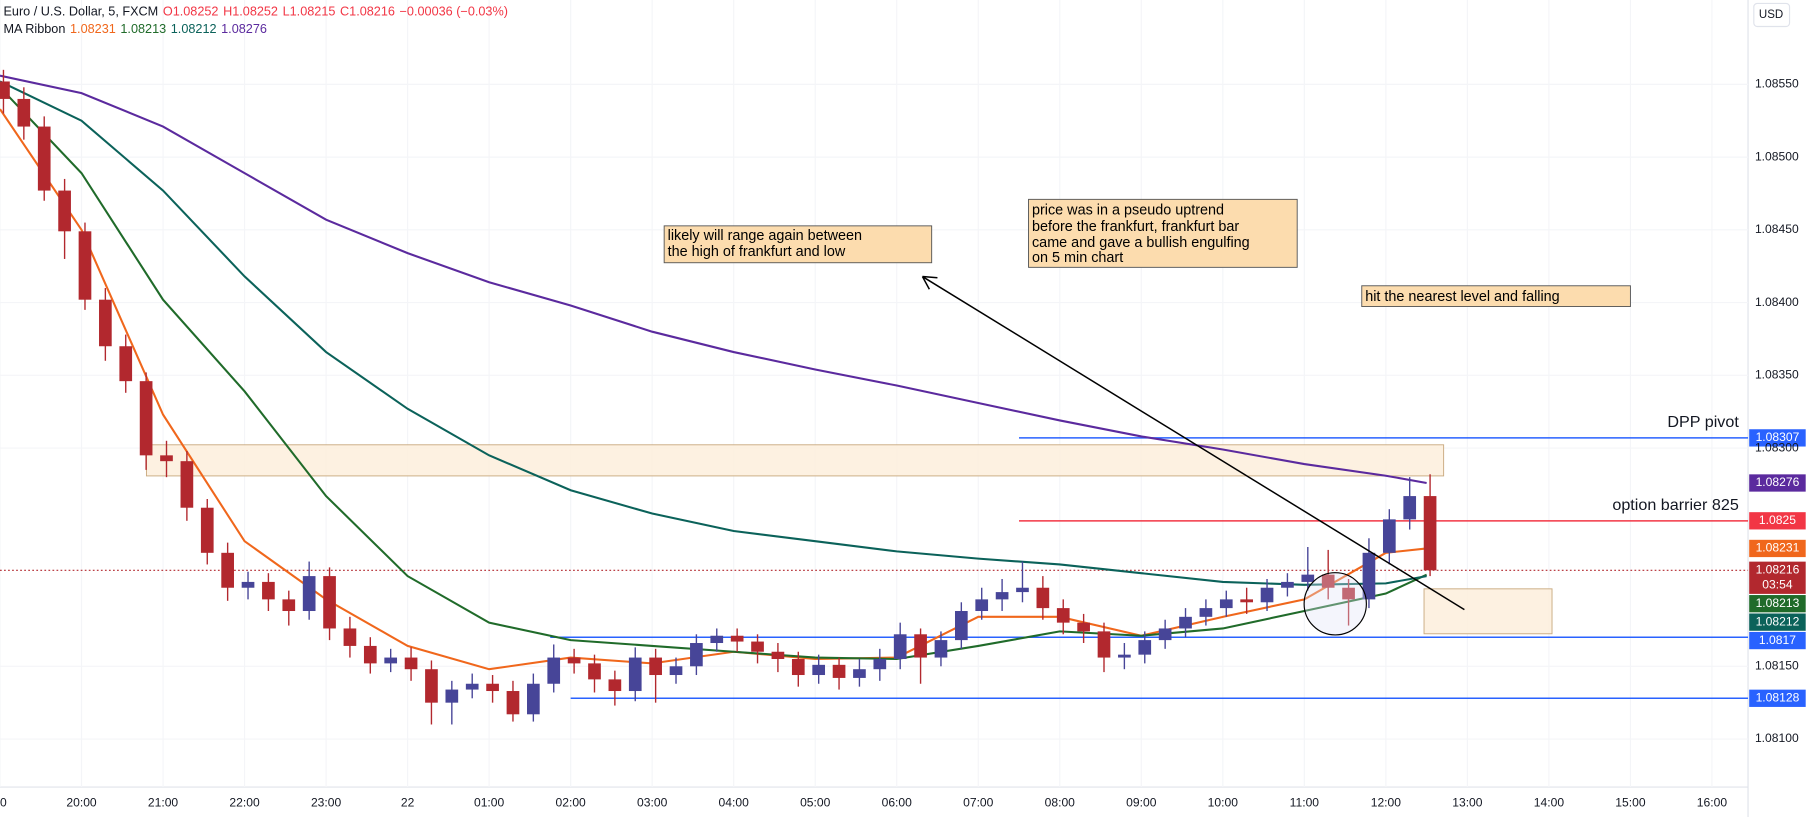 The width and height of the screenshot is (1808, 817). Describe the element at coordinates (1777, 375) in the screenshot. I see `y-tick-label: 1.08350` at that location.